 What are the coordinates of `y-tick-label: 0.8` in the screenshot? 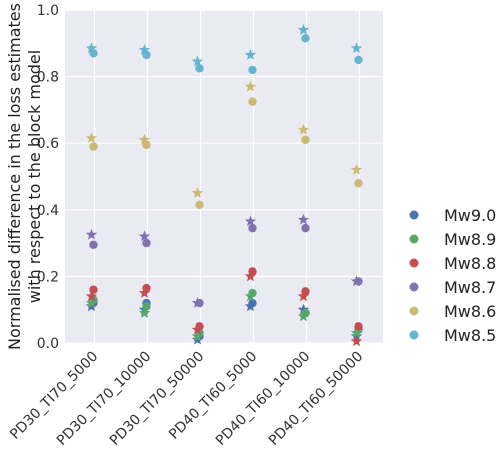 It's located at (48, 78).